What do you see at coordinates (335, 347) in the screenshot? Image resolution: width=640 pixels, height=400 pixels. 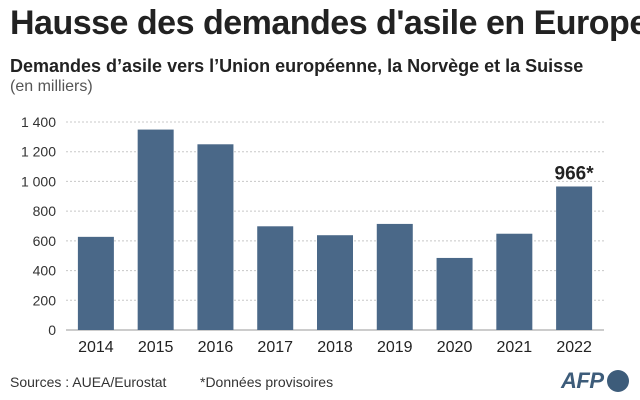 I see `x-tick-label-2018: 2018` at bounding box center [335, 347].